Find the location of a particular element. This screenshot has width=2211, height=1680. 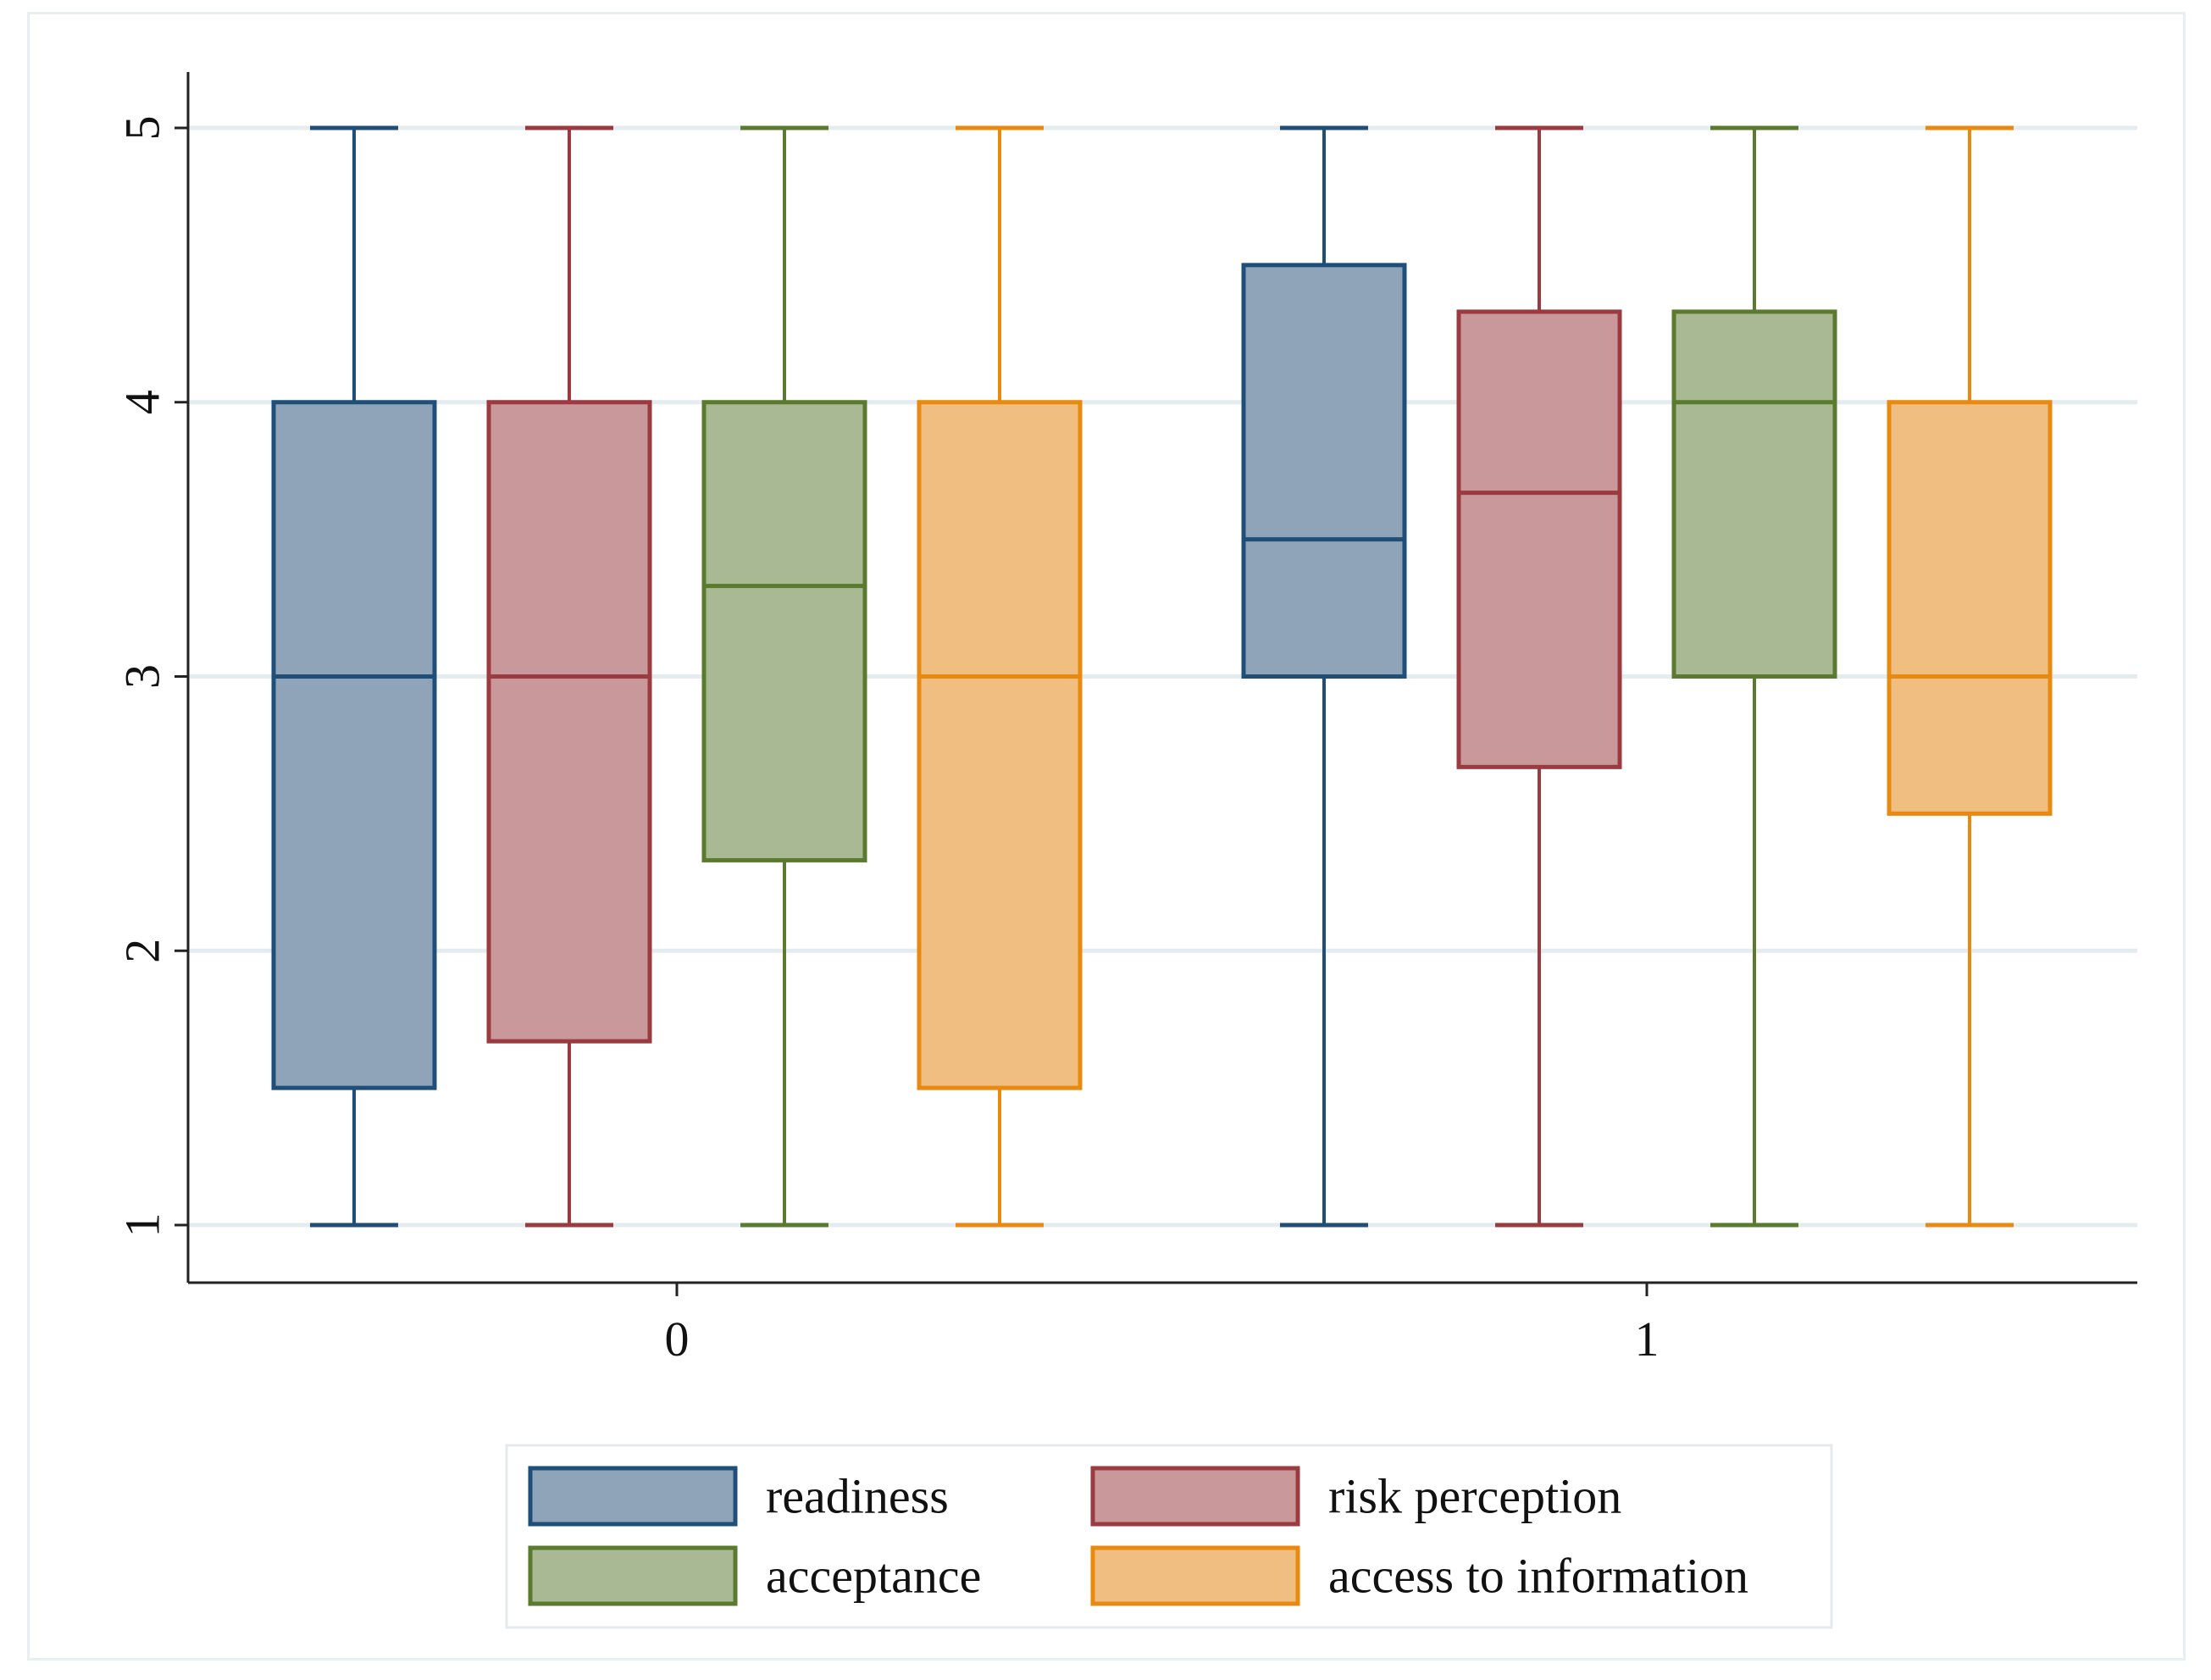

y-tick-label: 5 is located at coordinates (142, 128).